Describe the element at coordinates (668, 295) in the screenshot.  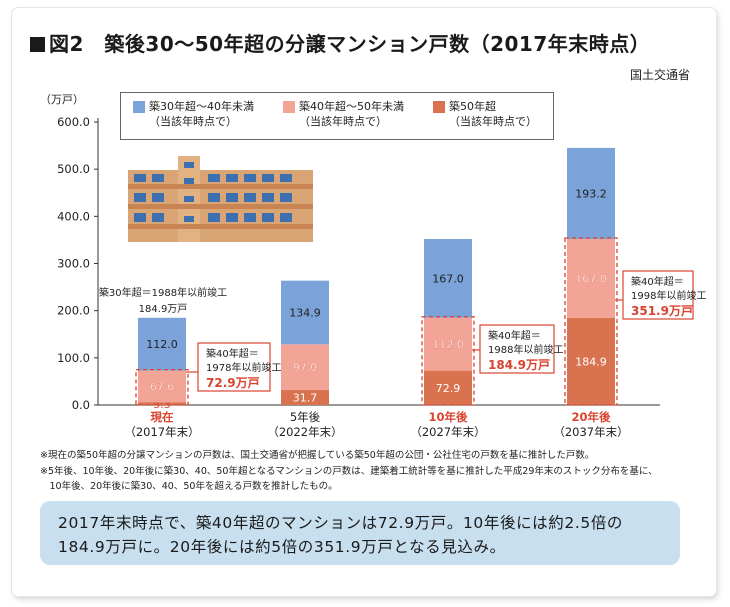
I see `callout-text: 1998年以前竣工` at that location.